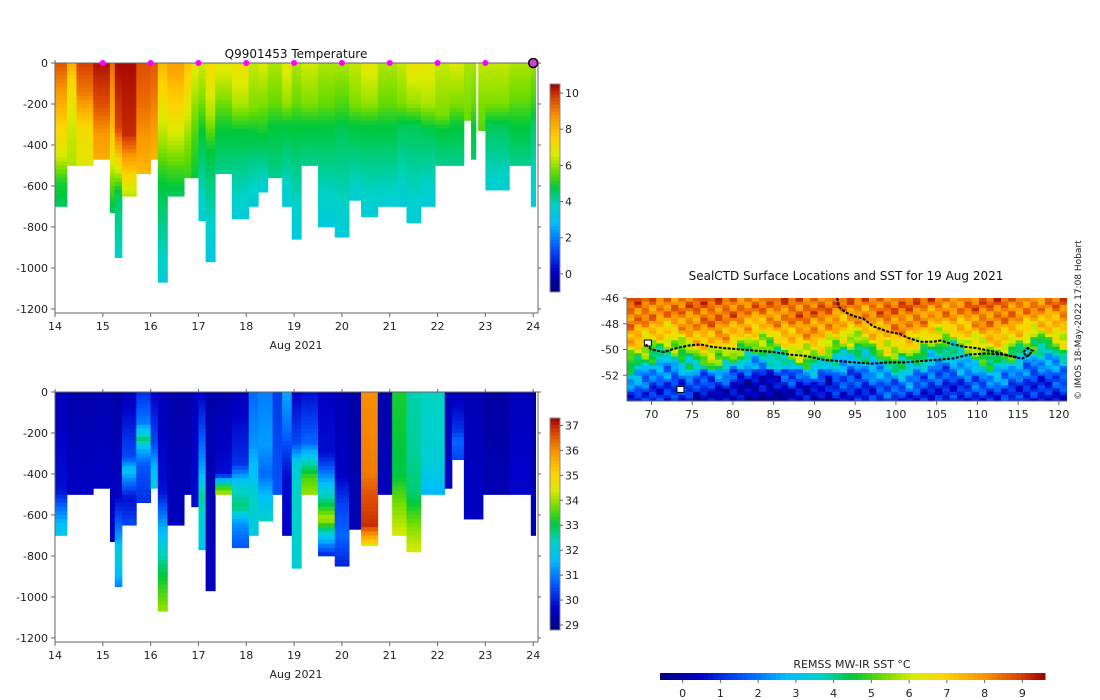 The image size is (1100, 700). I want to click on colorbar-segment, so click(555, 610).